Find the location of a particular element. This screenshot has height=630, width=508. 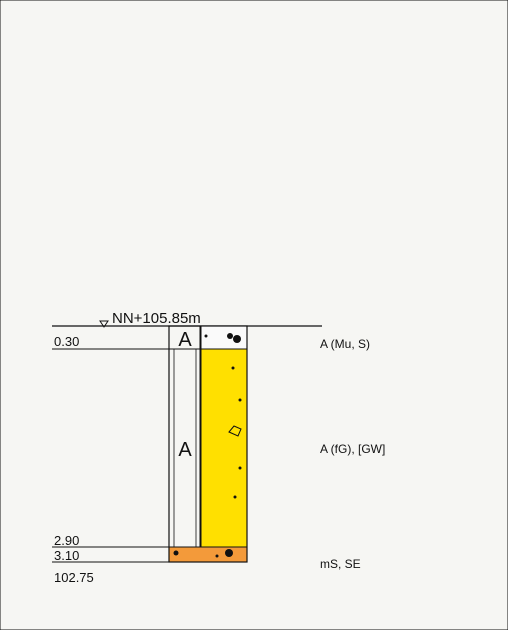

elevation-label: NN+105.85m is located at coordinates (156, 318).